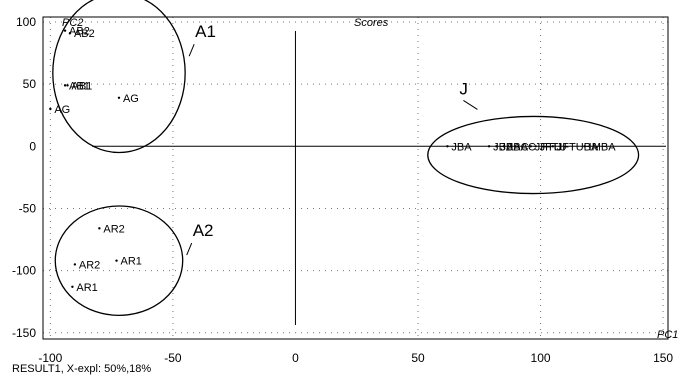 This screenshot has width=684, height=376. What do you see at coordinates (30, 84) in the screenshot?
I see `y-tick-label: 50` at bounding box center [30, 84].